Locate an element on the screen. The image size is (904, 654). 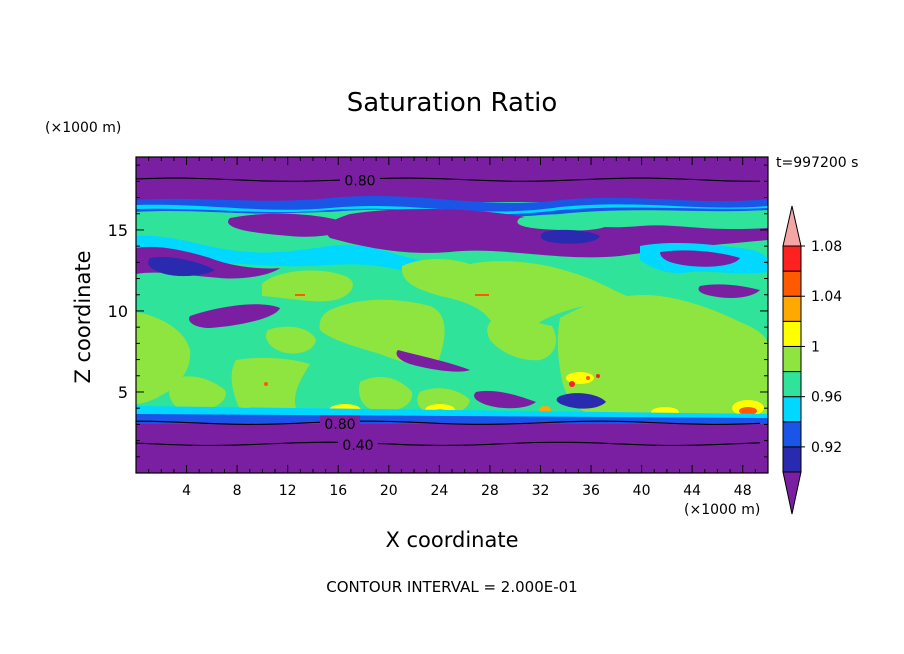
x-tick-label: 16 is located at coordinates (338, 491).